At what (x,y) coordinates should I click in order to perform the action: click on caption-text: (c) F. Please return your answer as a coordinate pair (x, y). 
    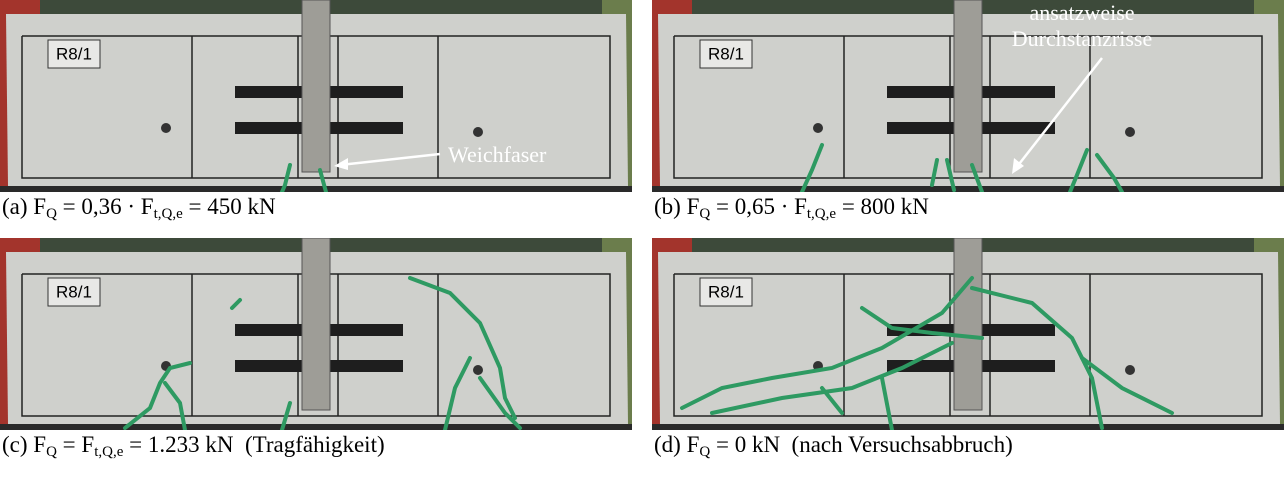
    Looking at the image, I should click on (24, 444).